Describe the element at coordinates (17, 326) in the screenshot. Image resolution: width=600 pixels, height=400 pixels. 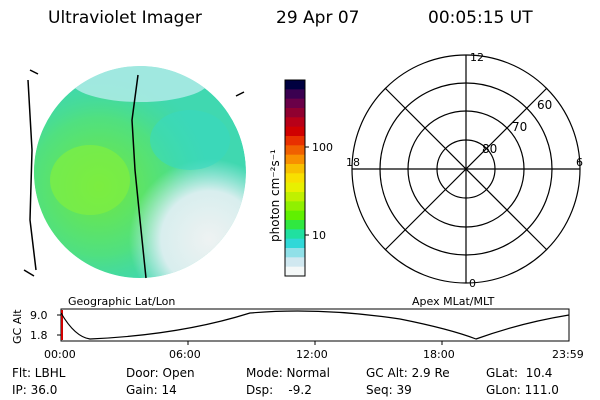
I see `timeline-ylabel: GC Alt` at that location.